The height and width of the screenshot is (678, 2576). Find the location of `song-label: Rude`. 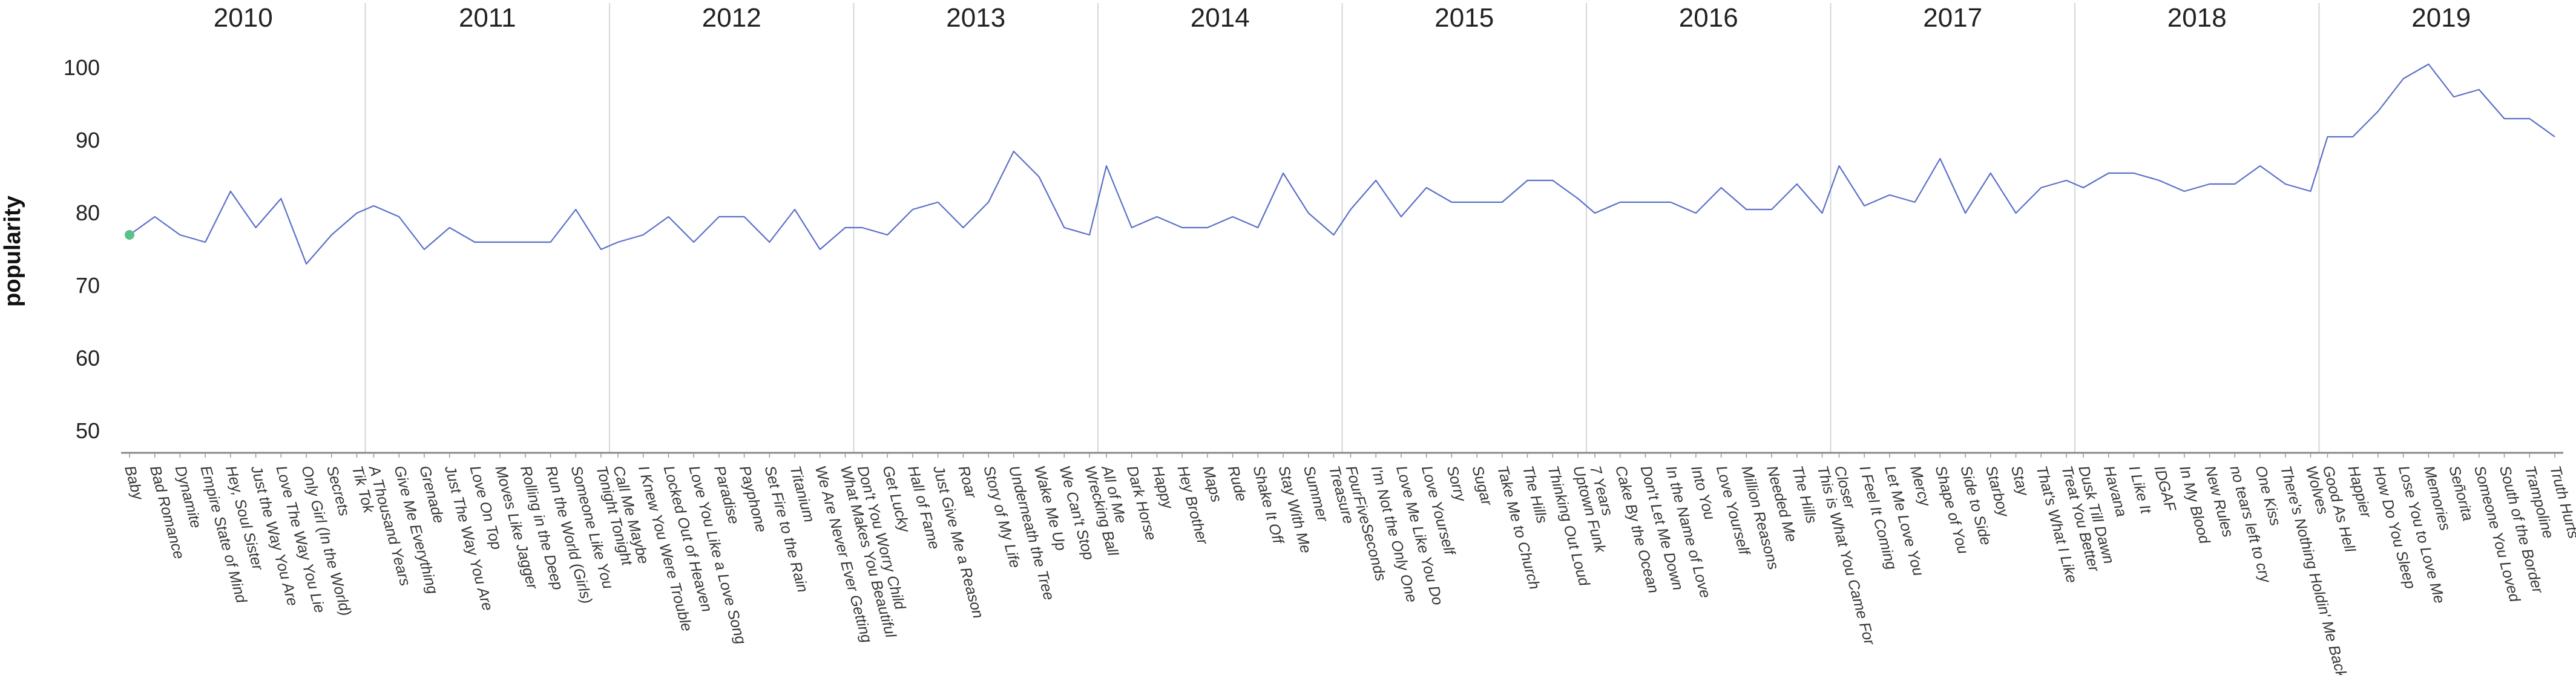

song-label: Rude is located at coordinates (1237, 483).